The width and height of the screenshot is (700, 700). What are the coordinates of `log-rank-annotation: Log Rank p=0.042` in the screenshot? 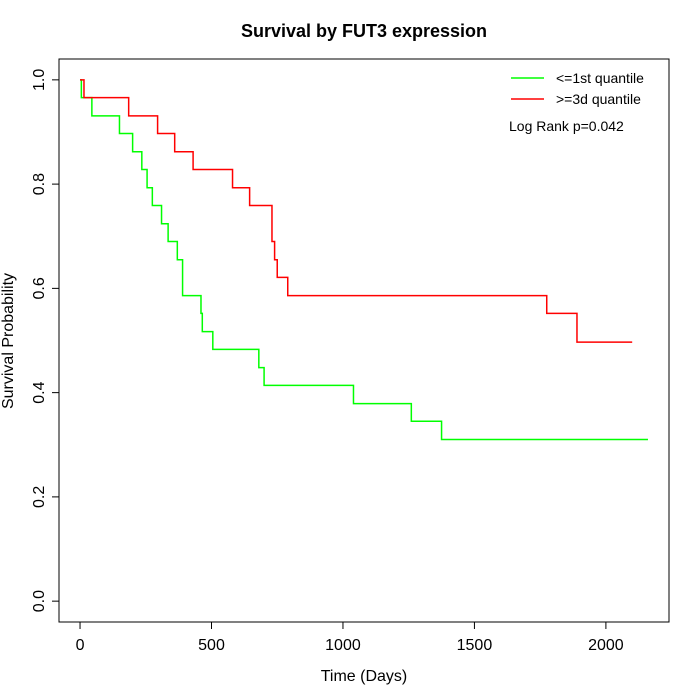 It's located at (566, 126).